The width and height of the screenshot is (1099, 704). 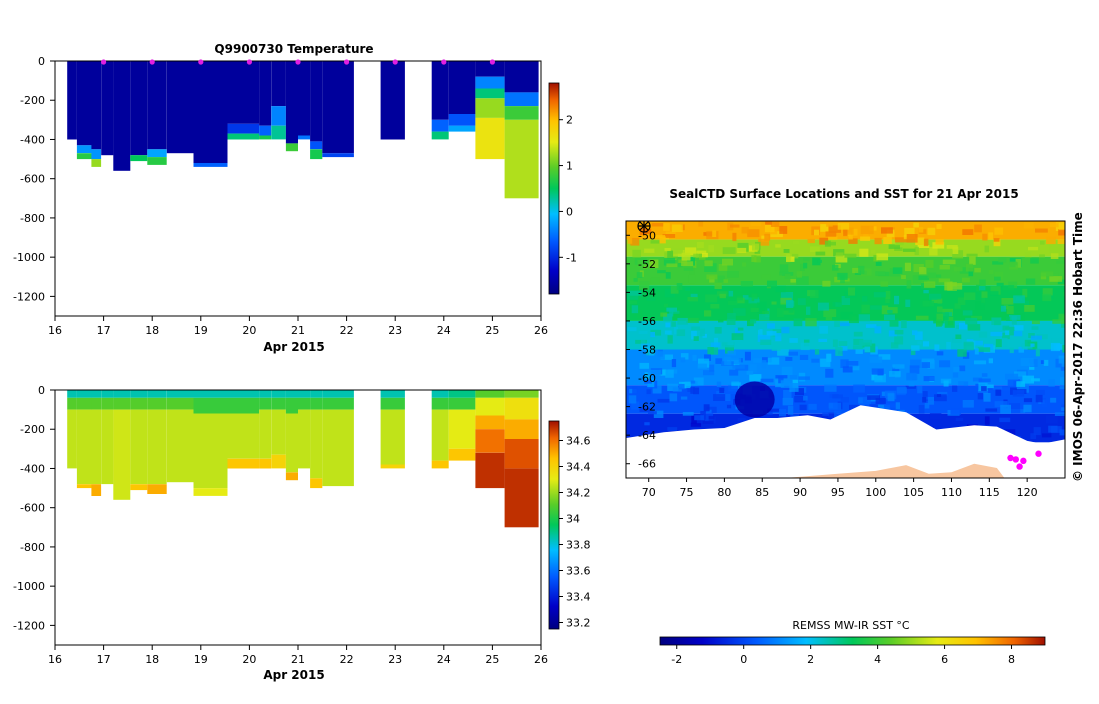 I want to click on seal-location-marker, so click(x=1023, y=461).